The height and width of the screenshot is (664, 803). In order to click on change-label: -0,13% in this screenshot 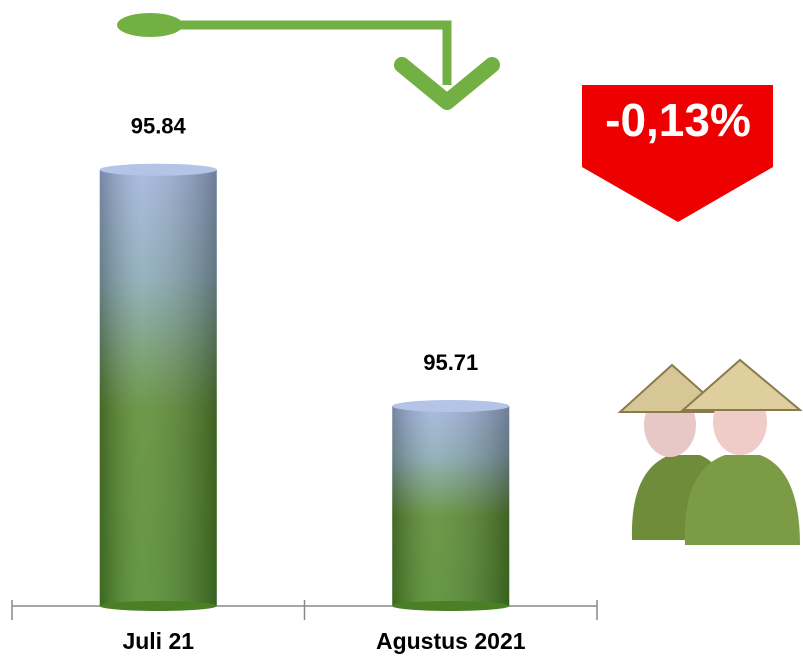, I will do `click(678, 120)`.